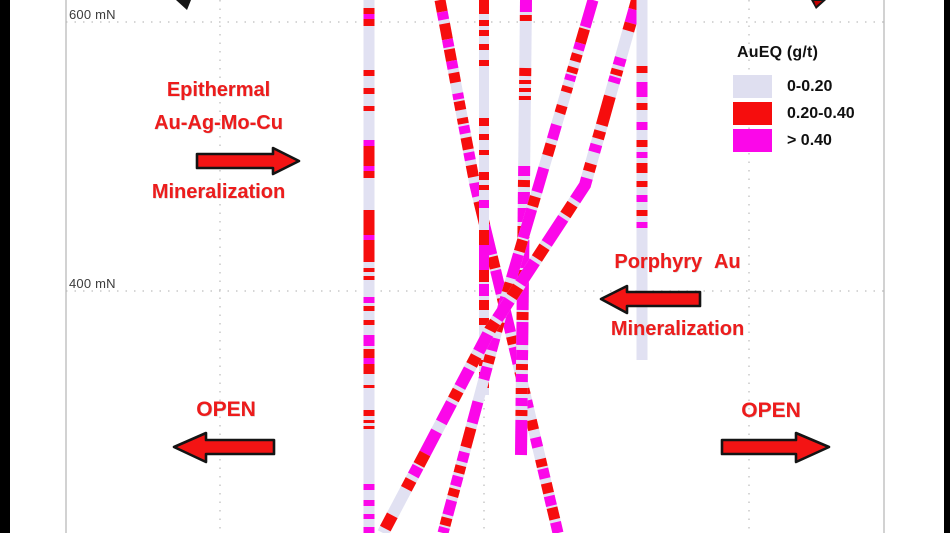 This screenshot has width=950, height=533. I want to click on legend-item-low: 0-0.20, so click(809, 86).